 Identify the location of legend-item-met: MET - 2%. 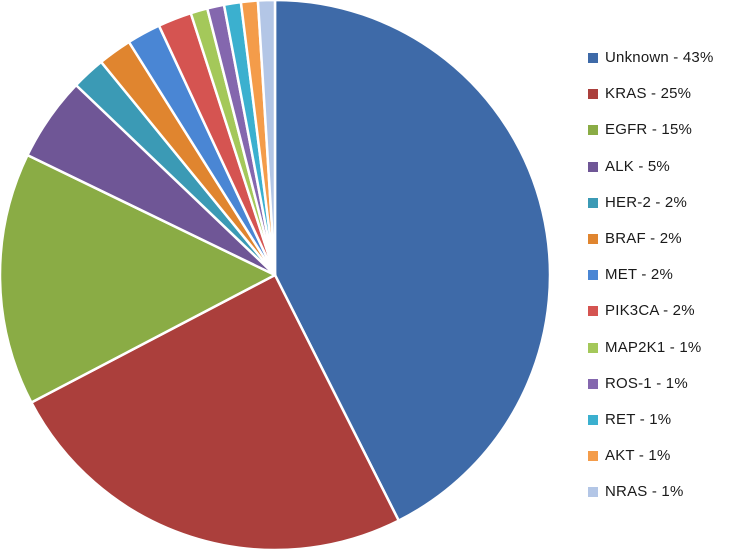
(663, 283).